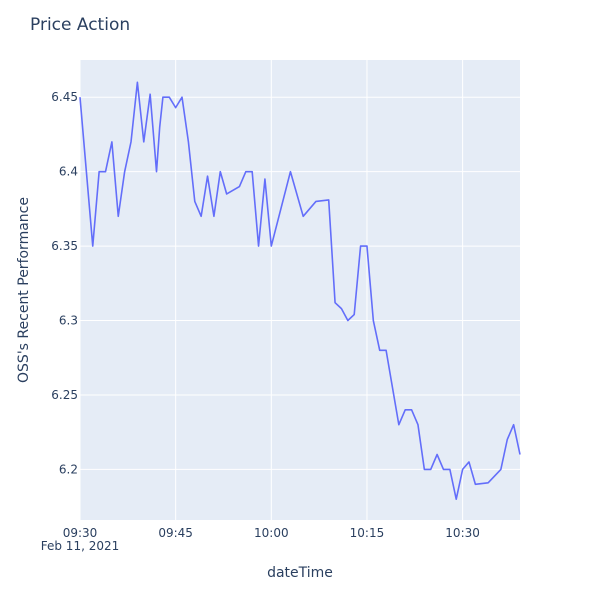 The height and width of the screenshot is (600, 600). I want to click on chart-title: Price Action, so click(80, 25).